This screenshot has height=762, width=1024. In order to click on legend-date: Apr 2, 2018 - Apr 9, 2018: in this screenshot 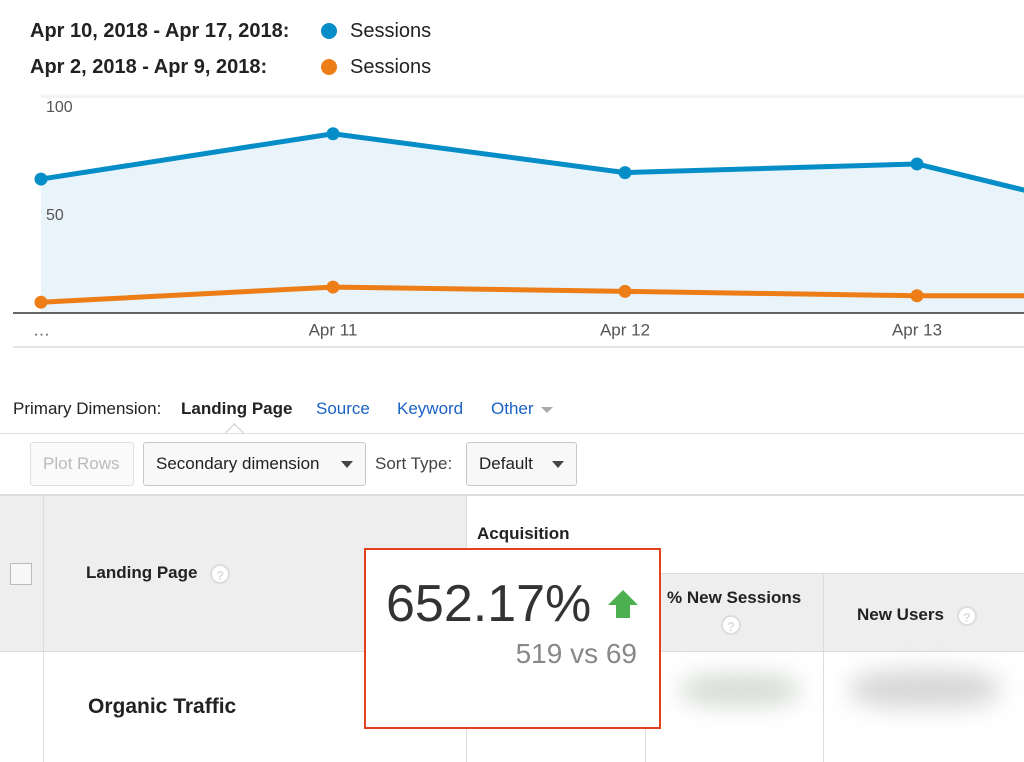, I will do `click(149, 67)`.